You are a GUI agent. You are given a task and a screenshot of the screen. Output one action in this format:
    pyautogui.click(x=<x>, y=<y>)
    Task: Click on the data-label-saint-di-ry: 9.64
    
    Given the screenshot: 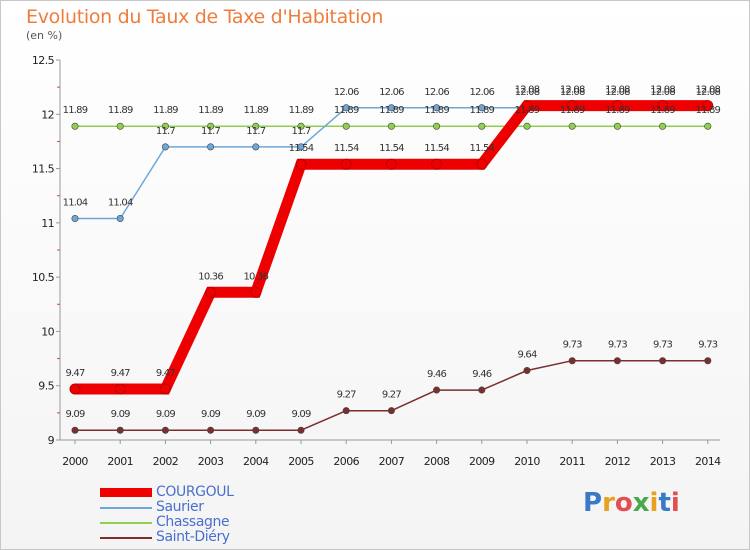 What is the action you would take?
    pyautogui.click(x=527, y=355)
    